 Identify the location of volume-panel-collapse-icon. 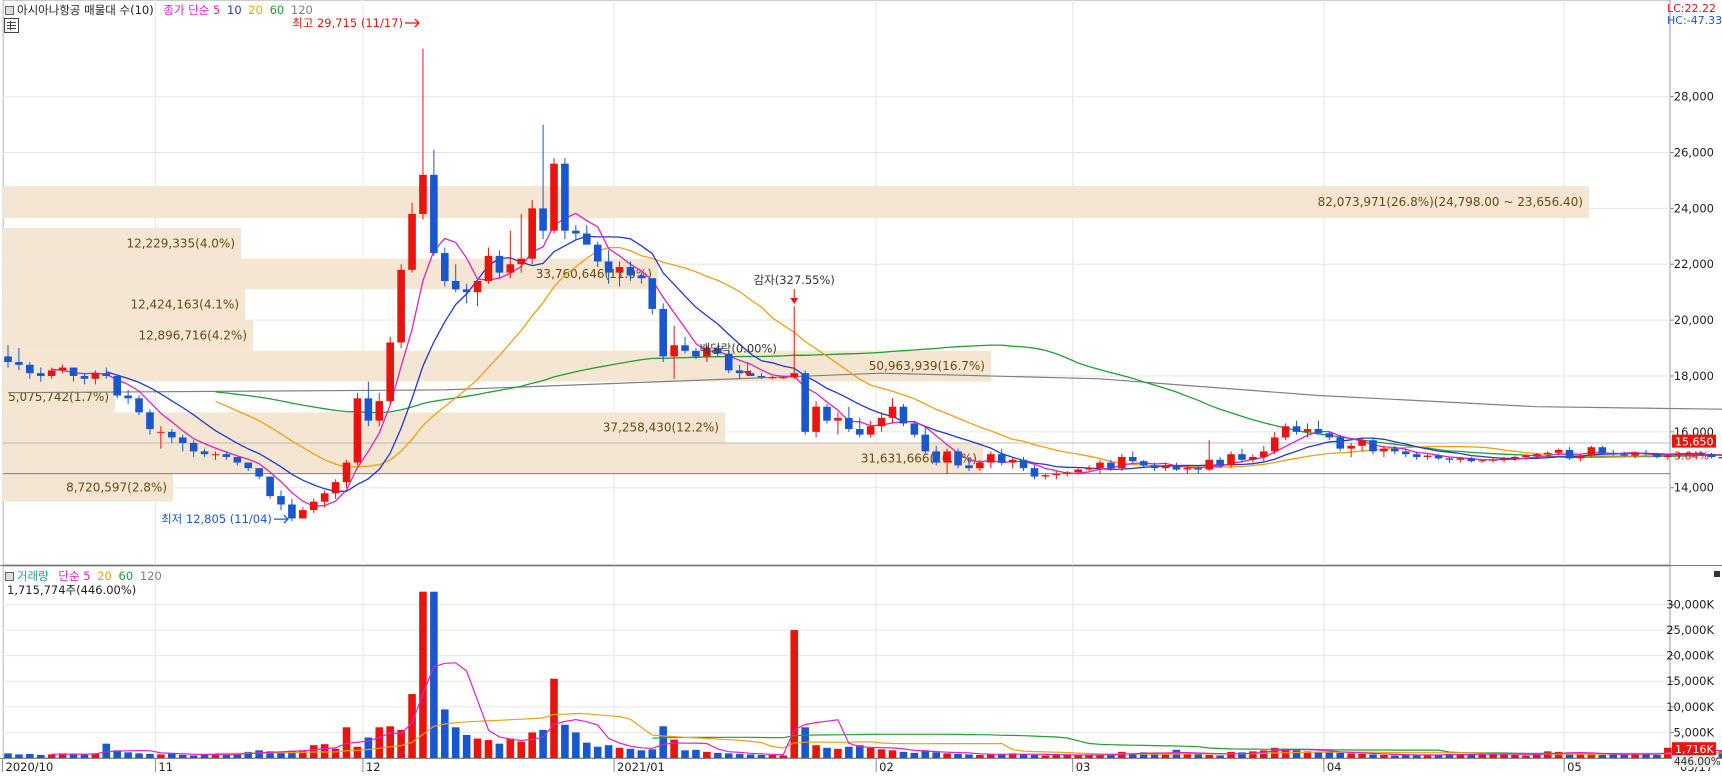
(9, 576).